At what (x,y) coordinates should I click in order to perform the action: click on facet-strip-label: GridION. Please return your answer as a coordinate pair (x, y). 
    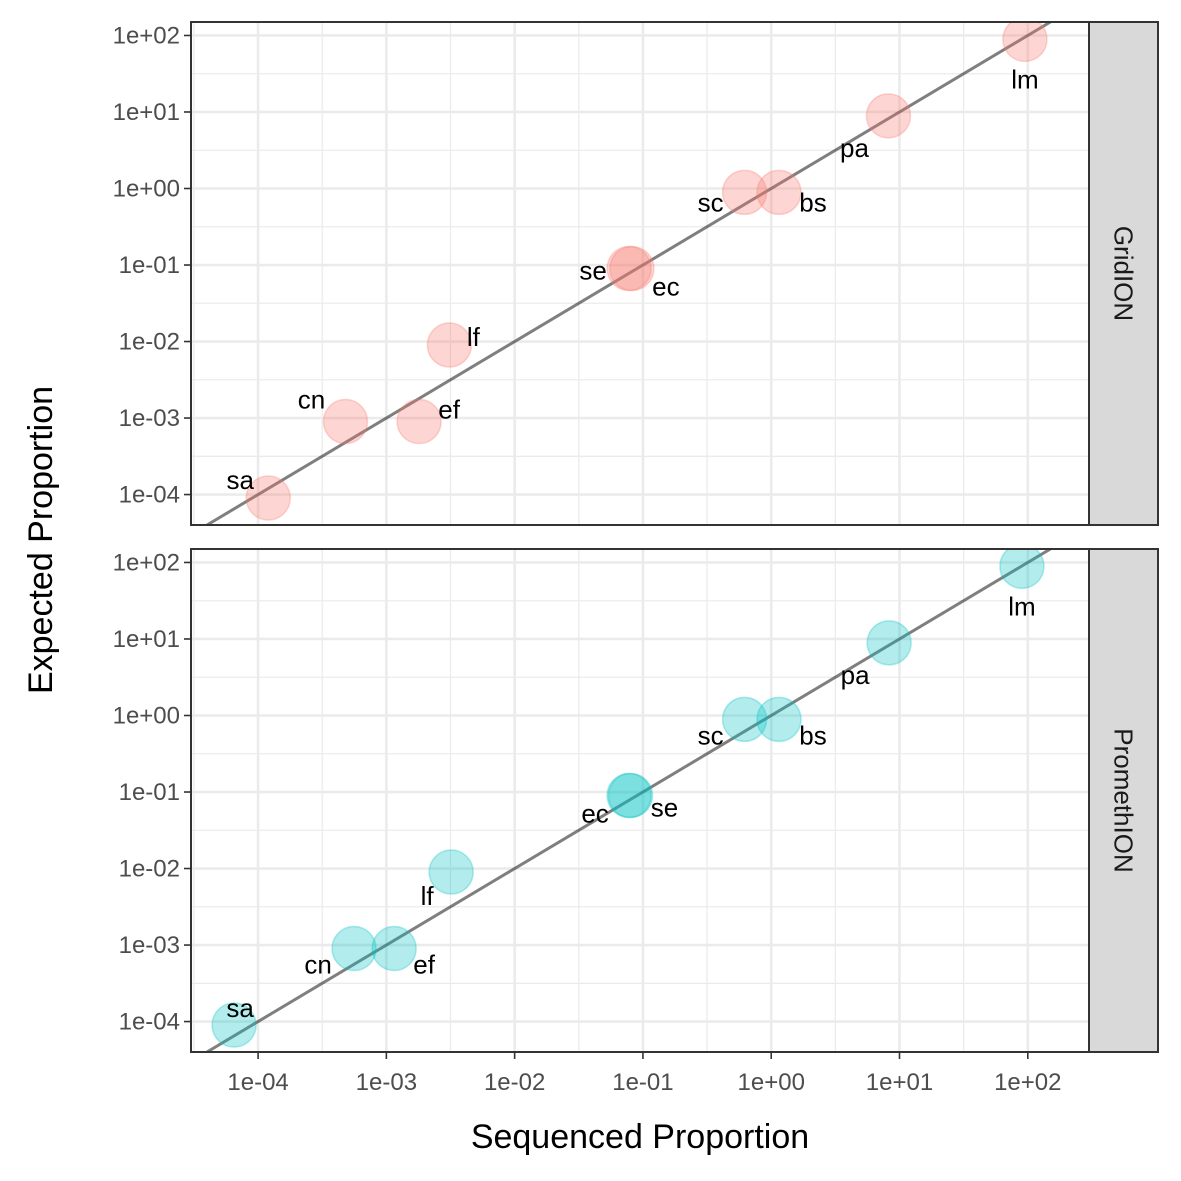
    Looking at the image, I should click on (1124, 273).